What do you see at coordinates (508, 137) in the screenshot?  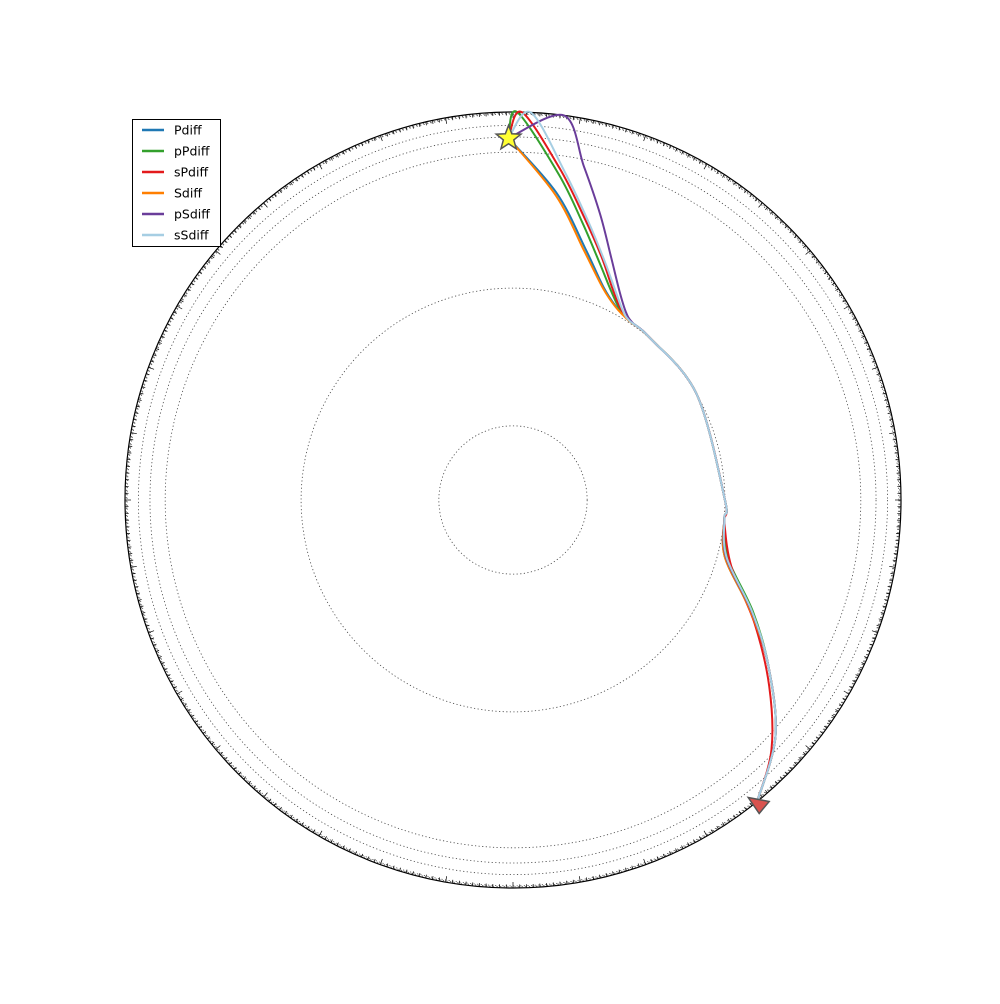 I see `source-star-icon` at bounding box center [508, 137].